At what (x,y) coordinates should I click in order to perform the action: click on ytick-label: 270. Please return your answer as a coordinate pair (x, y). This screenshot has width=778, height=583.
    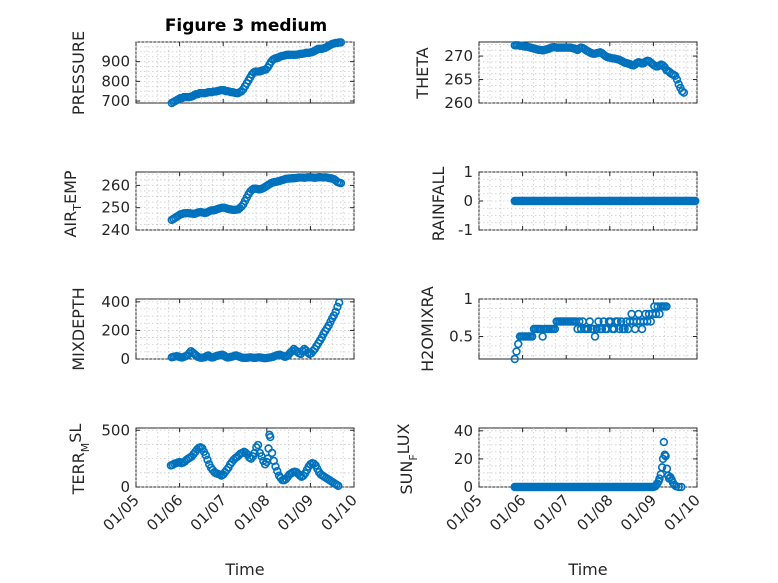
    Looking at the image, I should click on (458, 56).